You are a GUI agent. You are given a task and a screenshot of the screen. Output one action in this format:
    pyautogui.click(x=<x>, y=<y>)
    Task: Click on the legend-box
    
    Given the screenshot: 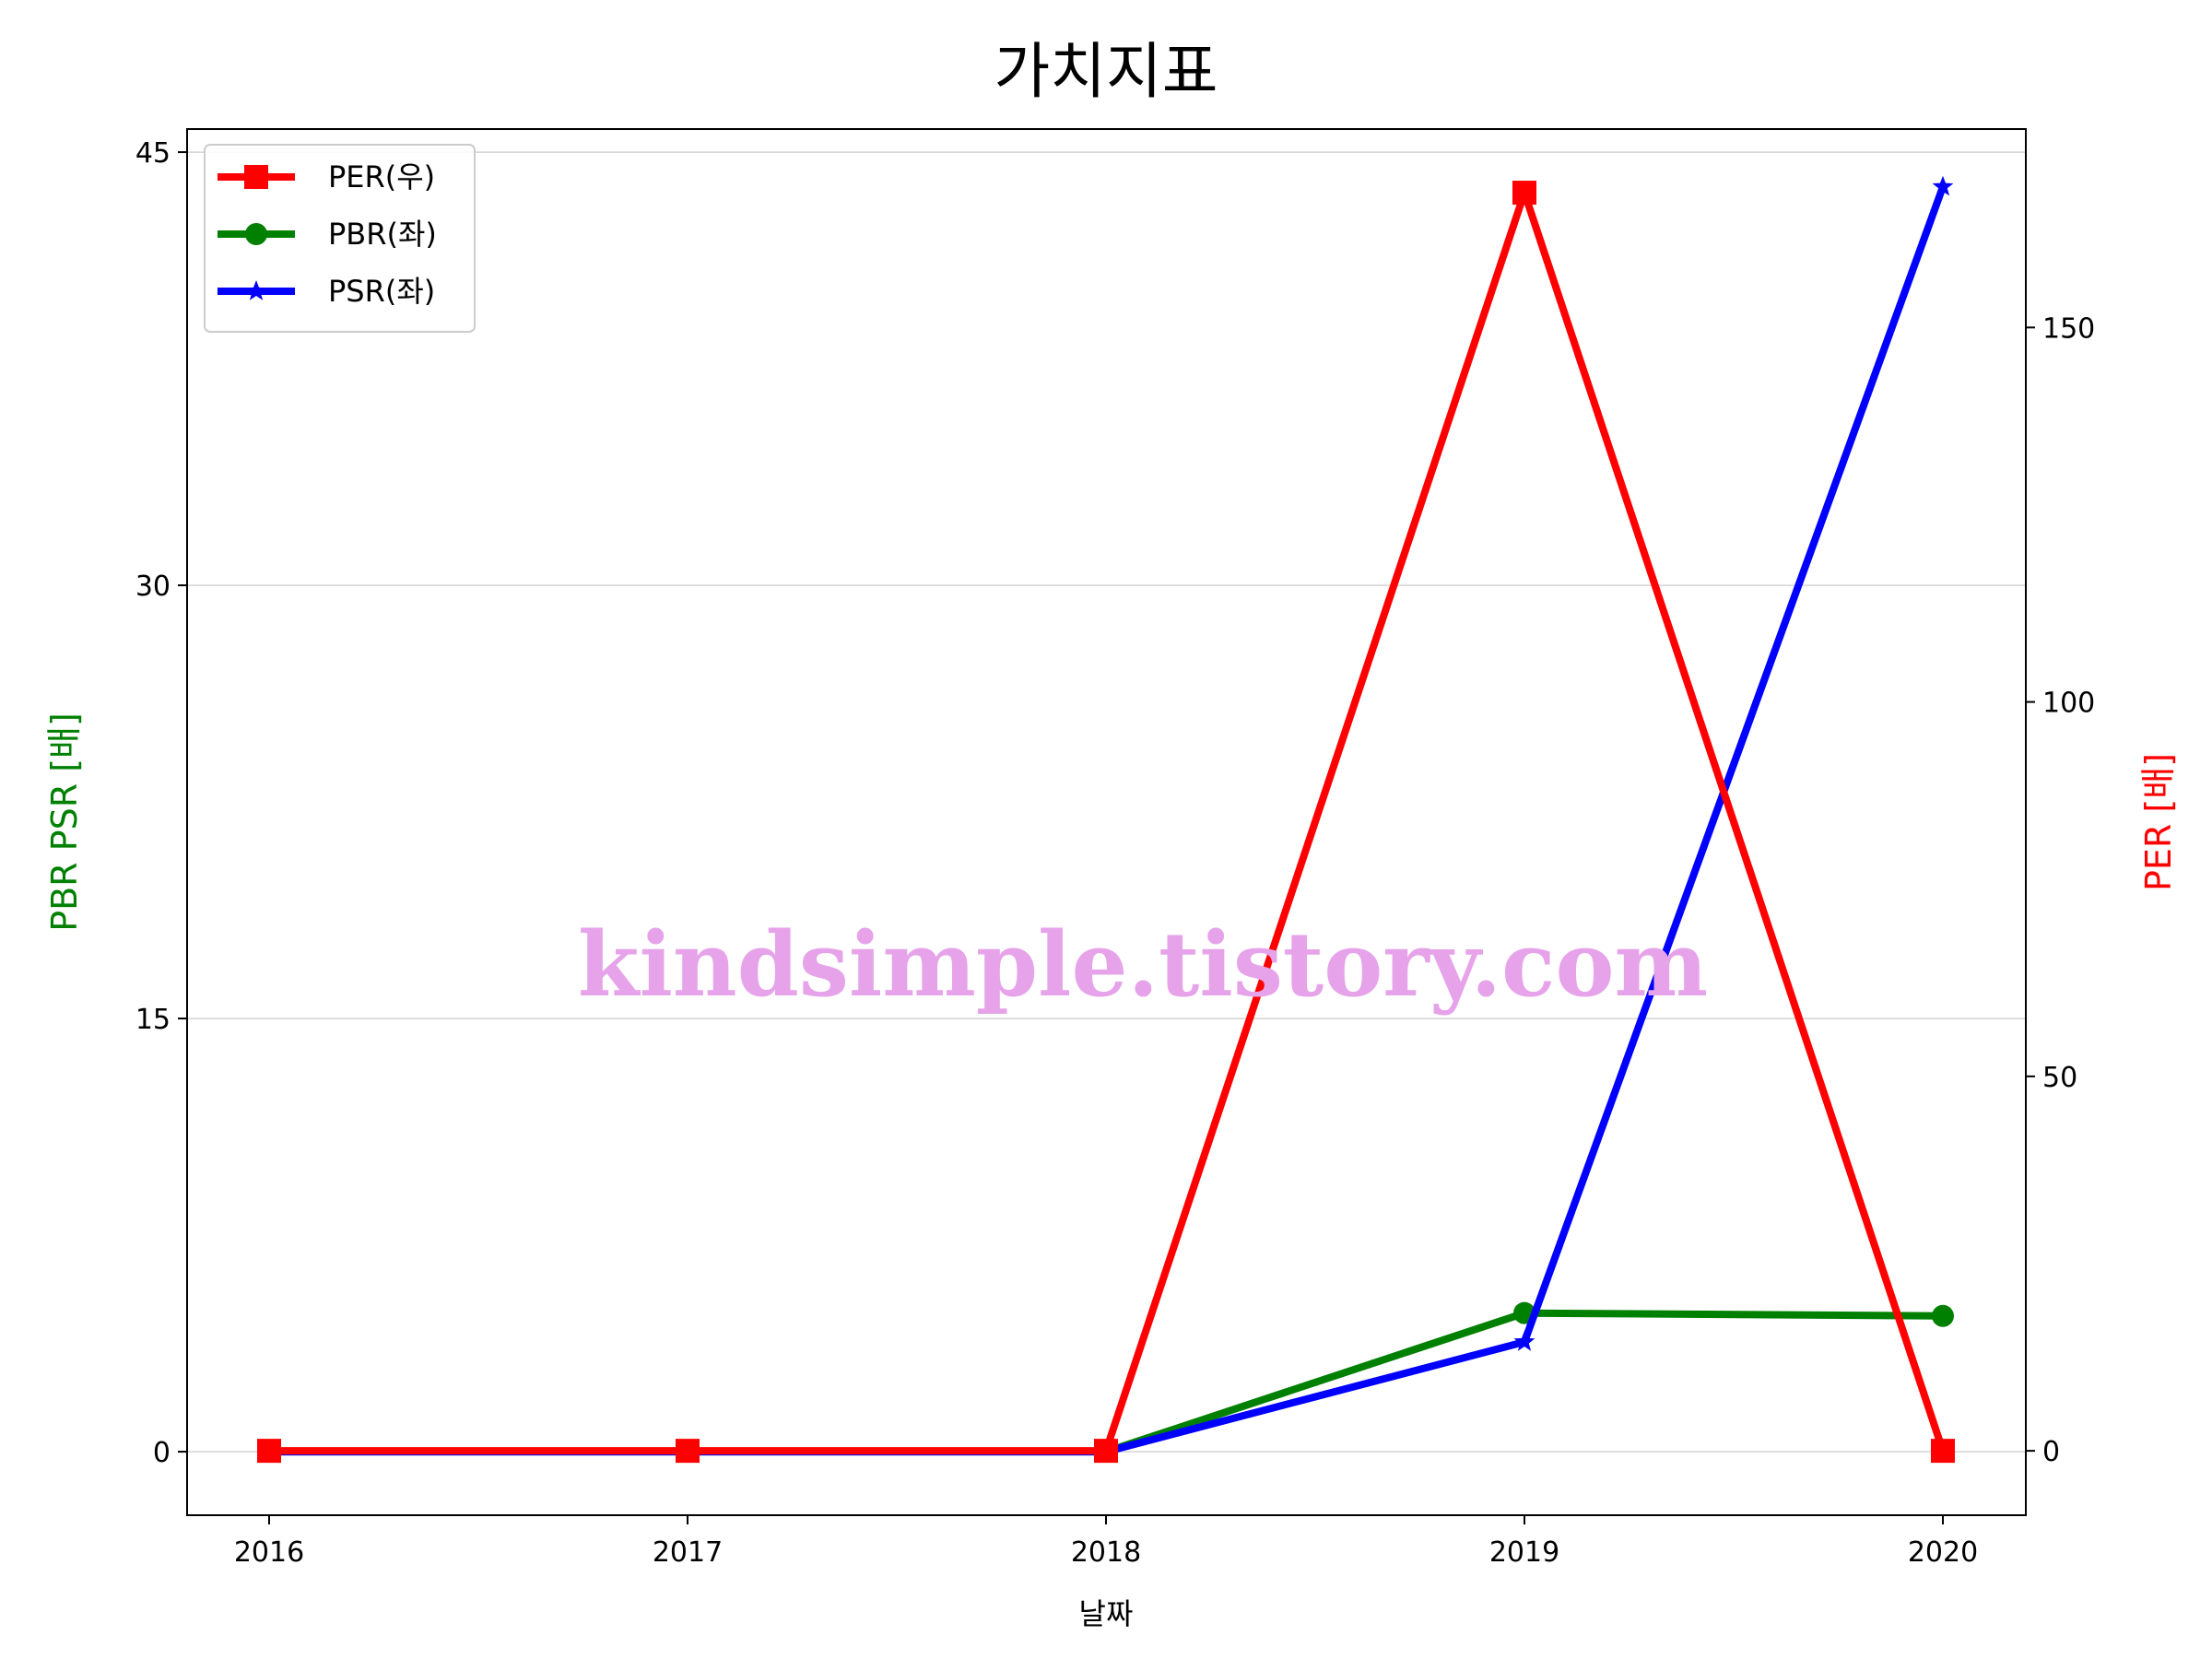 What is the action you would take?
    pyautogui.click(x=340, y=238)
    